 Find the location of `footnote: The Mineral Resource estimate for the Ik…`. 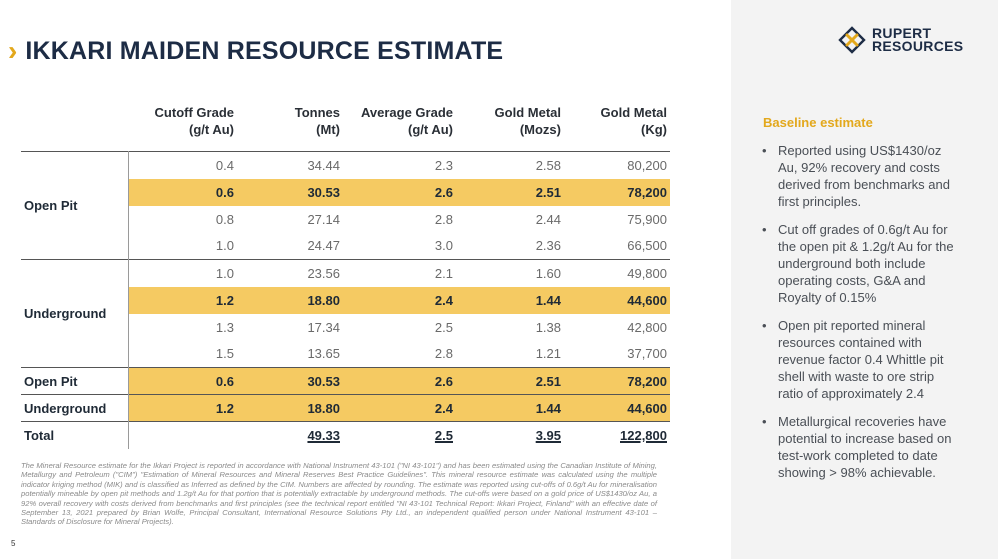

footnote: The Mineral Resource estimate for the Ik… is located at coordinates (339, 494).